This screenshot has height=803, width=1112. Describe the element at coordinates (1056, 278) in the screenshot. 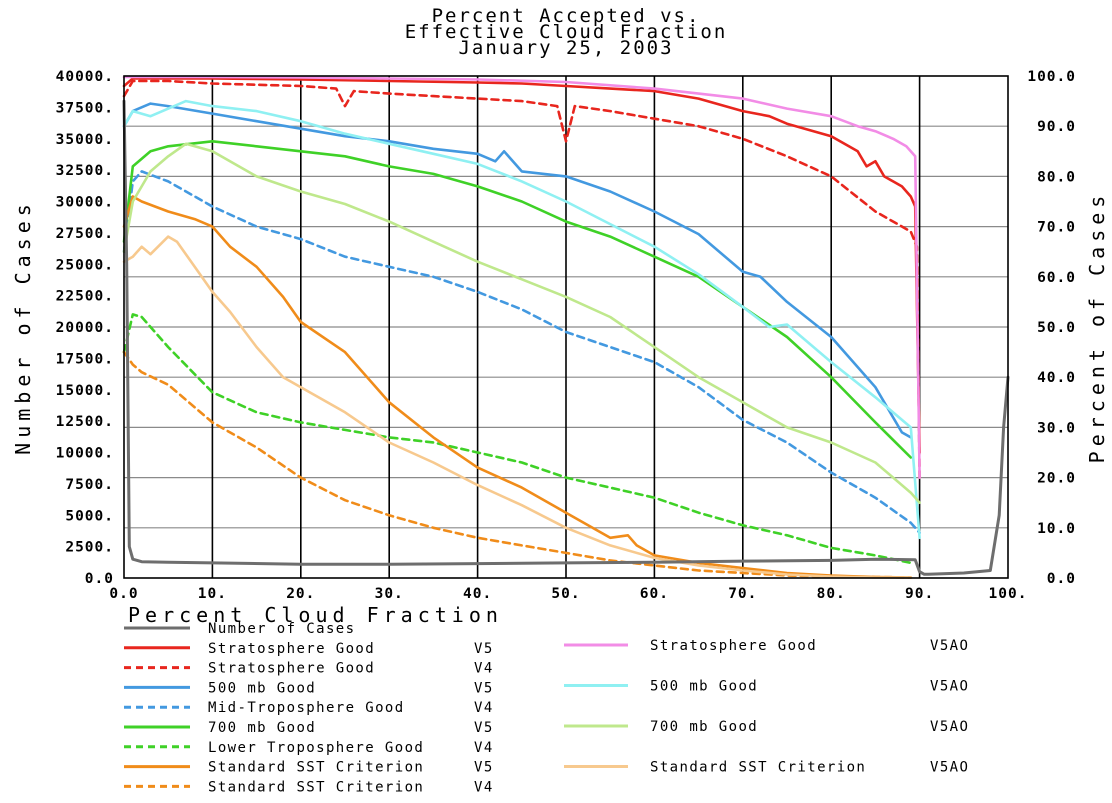

I see `y-right-tick-label: 60.0` at that location.